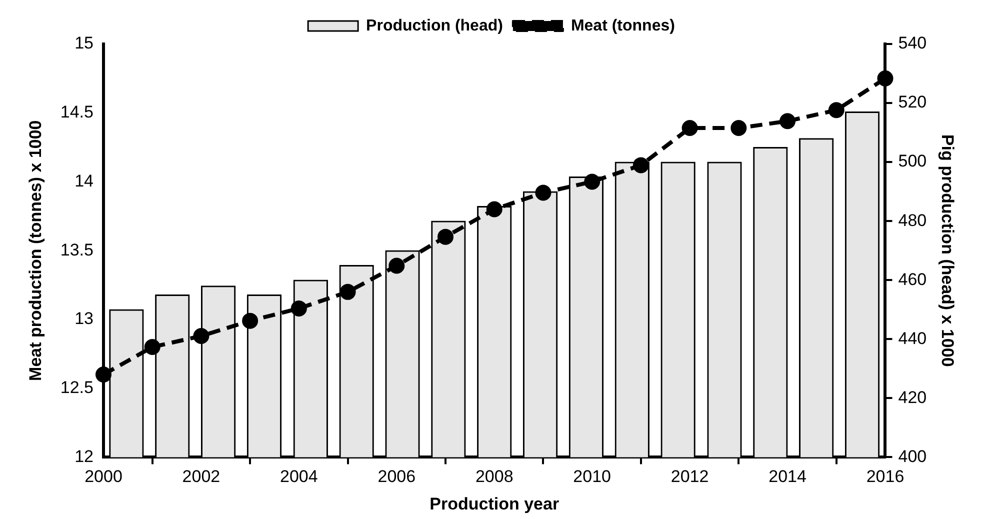 This screenshot has height=519, width=983. Describe the element at coordinates (84, 456) in the screenshot. I see `y-tick-label: 12` at that location.